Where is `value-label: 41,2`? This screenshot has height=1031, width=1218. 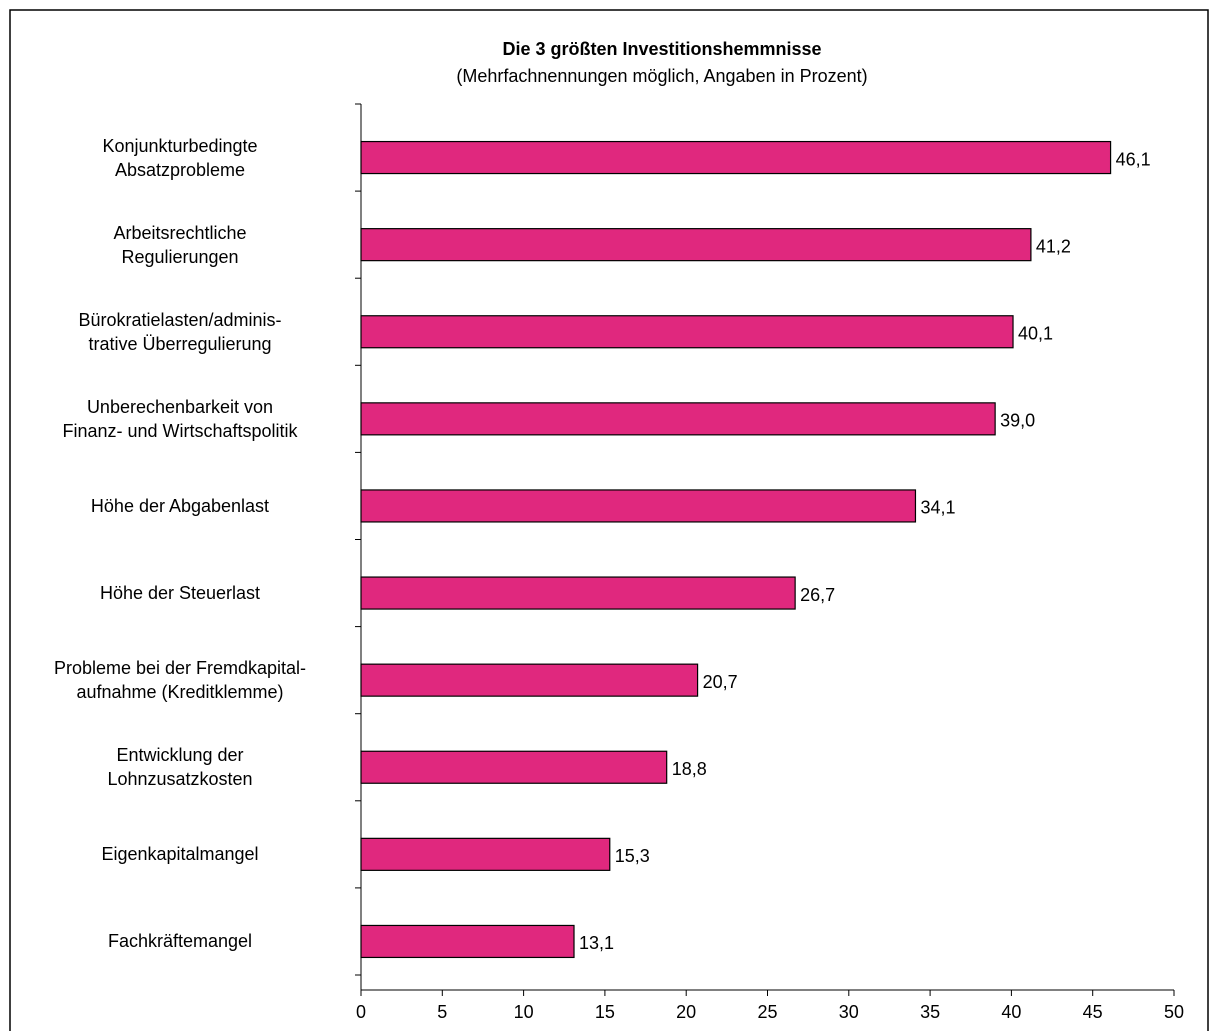 value-label: 41,2 is located at coordinates (1053, 246).